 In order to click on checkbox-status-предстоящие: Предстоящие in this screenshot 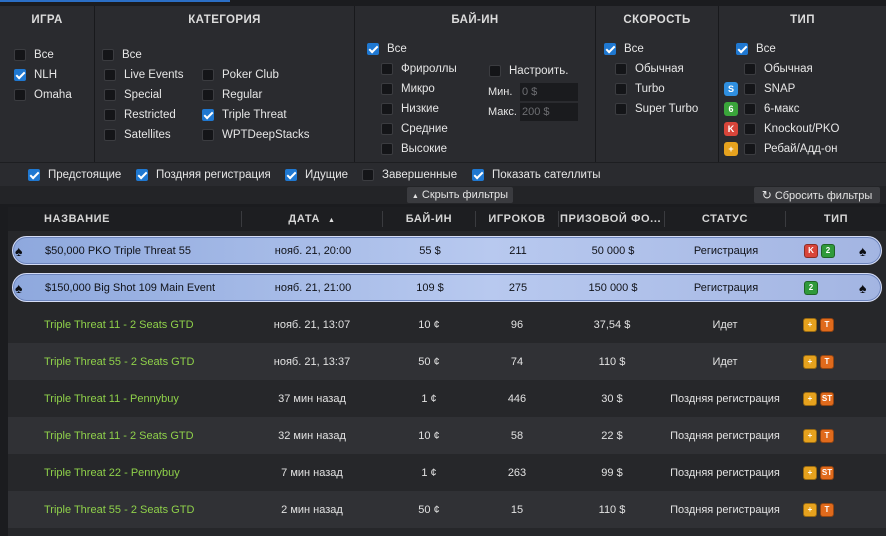, I will do `click(74, 175)`.